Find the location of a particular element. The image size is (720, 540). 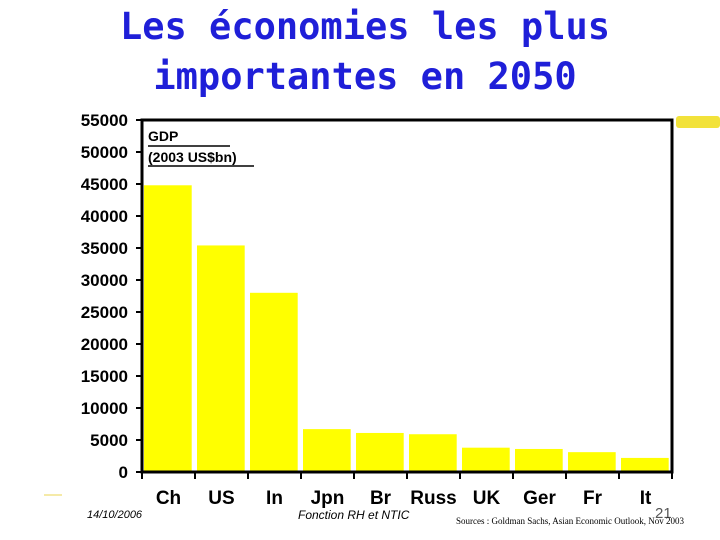

decorative-divider is located at coordinates (53, 495).